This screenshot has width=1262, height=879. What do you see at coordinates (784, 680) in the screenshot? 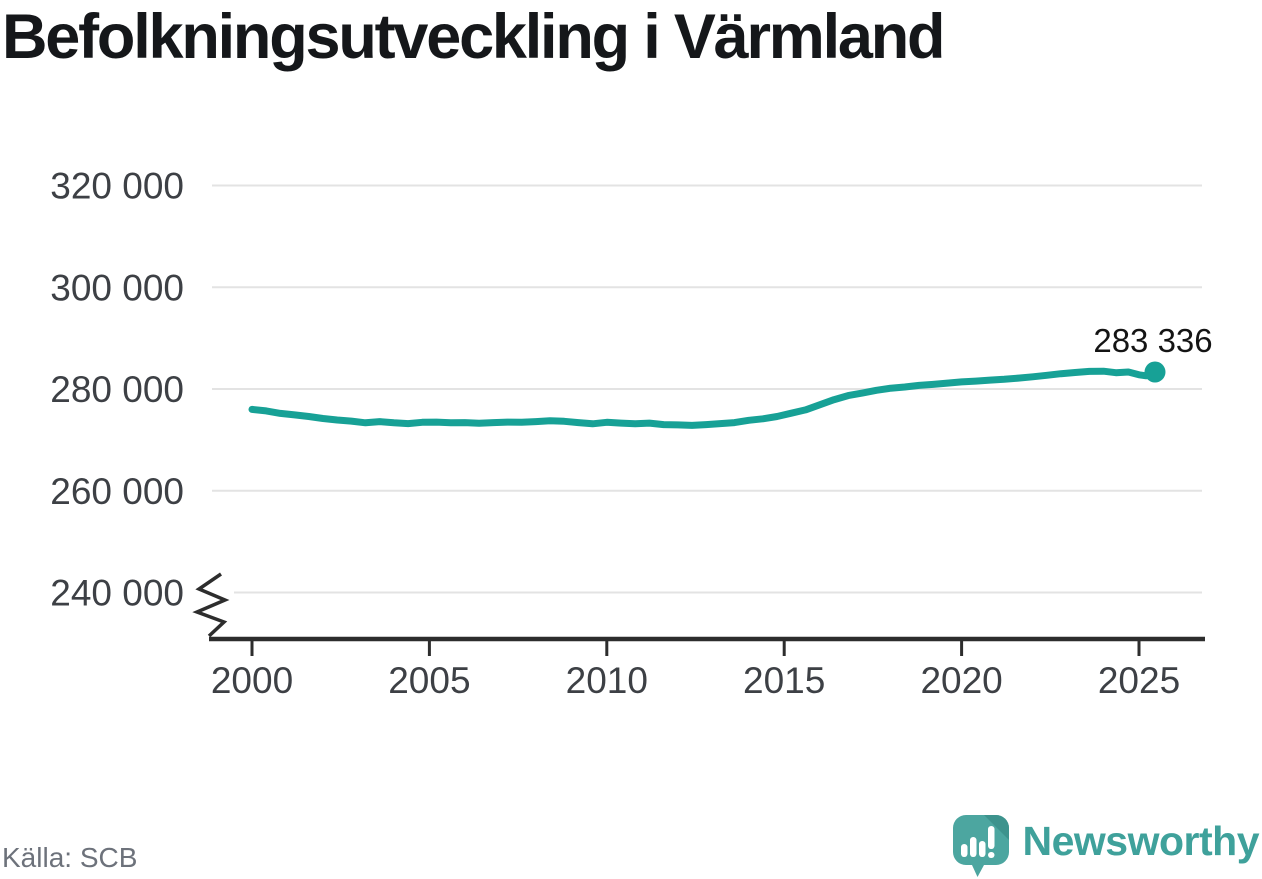
I see `x-axis-tick-label: 2015` at bounding box center [784, 680].